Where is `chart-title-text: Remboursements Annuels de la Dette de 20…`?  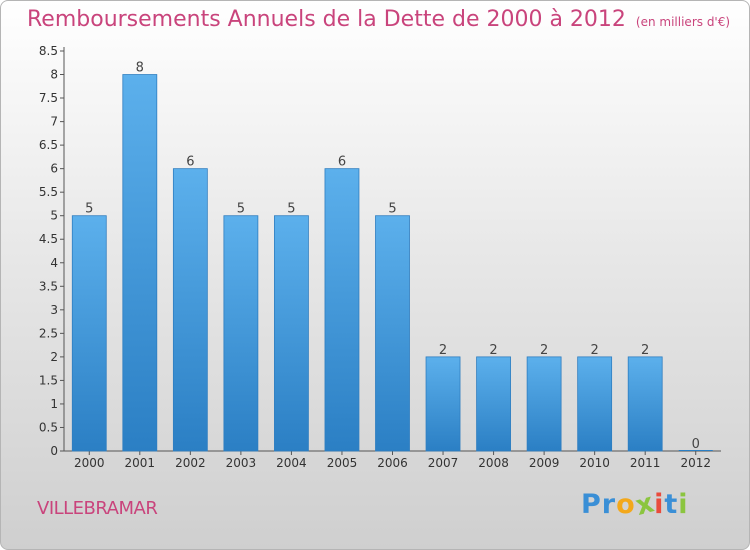 chart-title-text: Remboursements Annuels de la Dette de 20… is located at coordinates (326, 19).